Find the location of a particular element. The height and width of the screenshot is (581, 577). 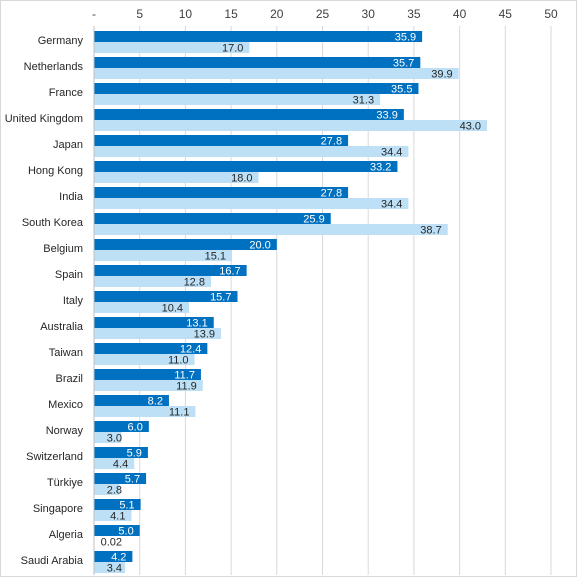

data-label-series-1: 15.7 is located at coordinates (220, 298).